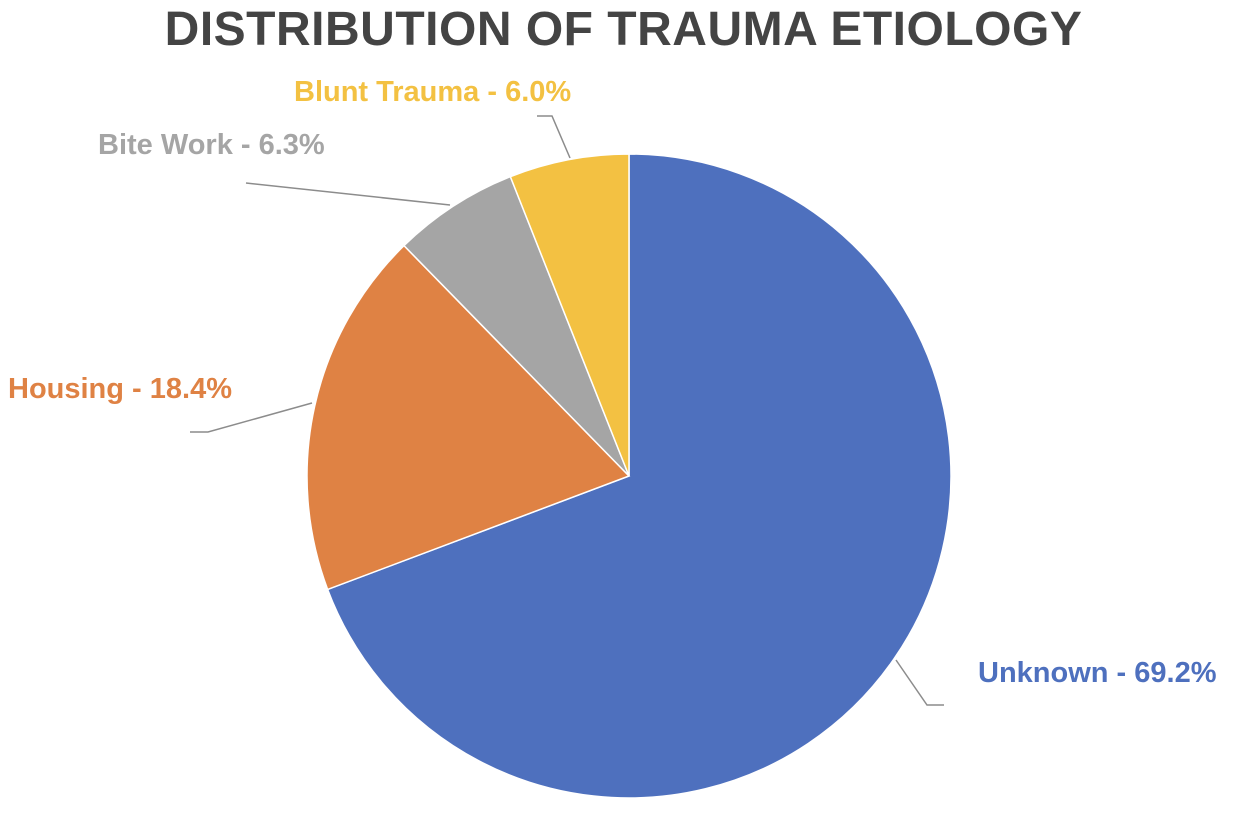  I want to click on pie-slice-blunt-trauma, so click(569, 315).